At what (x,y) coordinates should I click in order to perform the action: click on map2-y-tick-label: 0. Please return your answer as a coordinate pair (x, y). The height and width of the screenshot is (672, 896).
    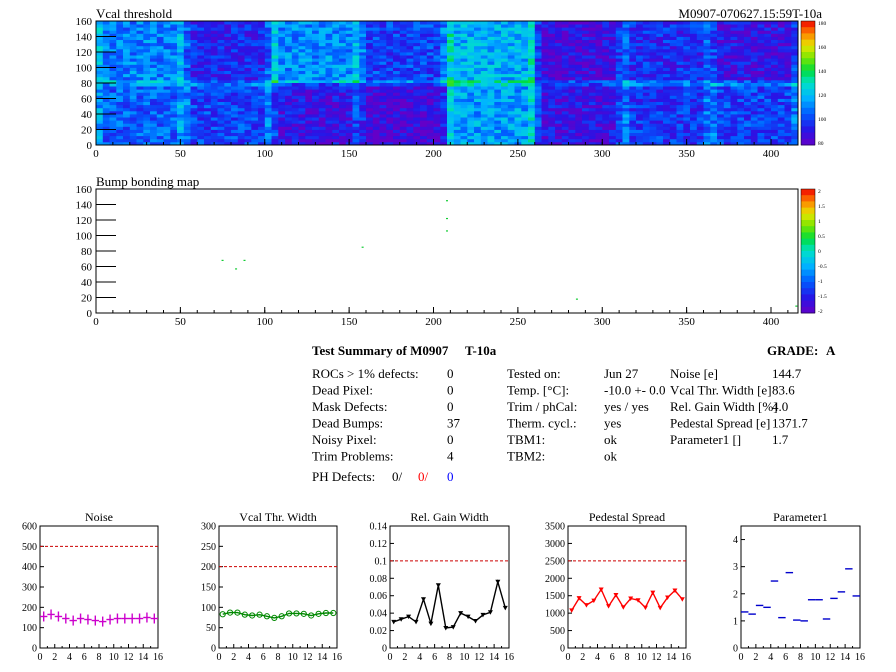
    Looking at the image, I should click on (90, 314).